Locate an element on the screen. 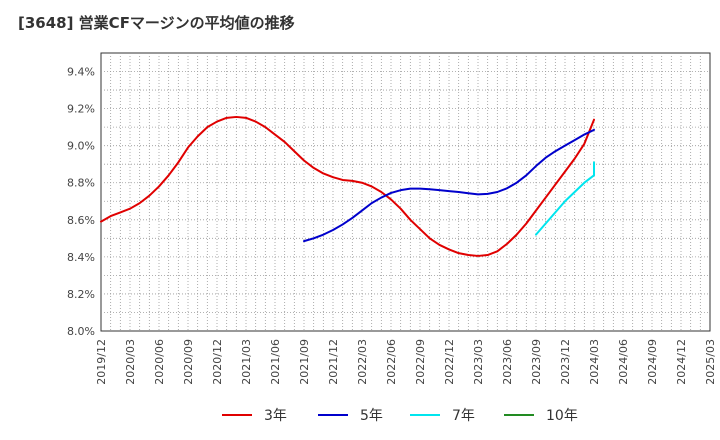 This screenshot has height=440, width=720. legend-label: 7年 is located at coordinates (463, 416).